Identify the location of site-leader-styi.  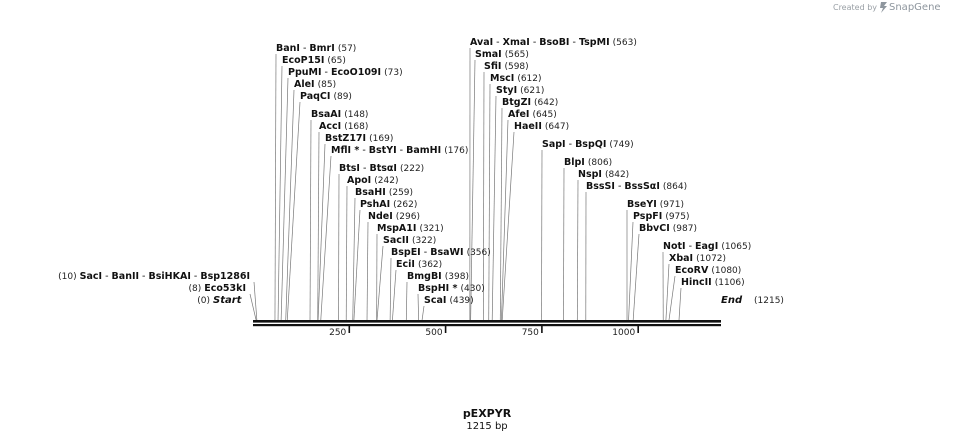
(494, 208).